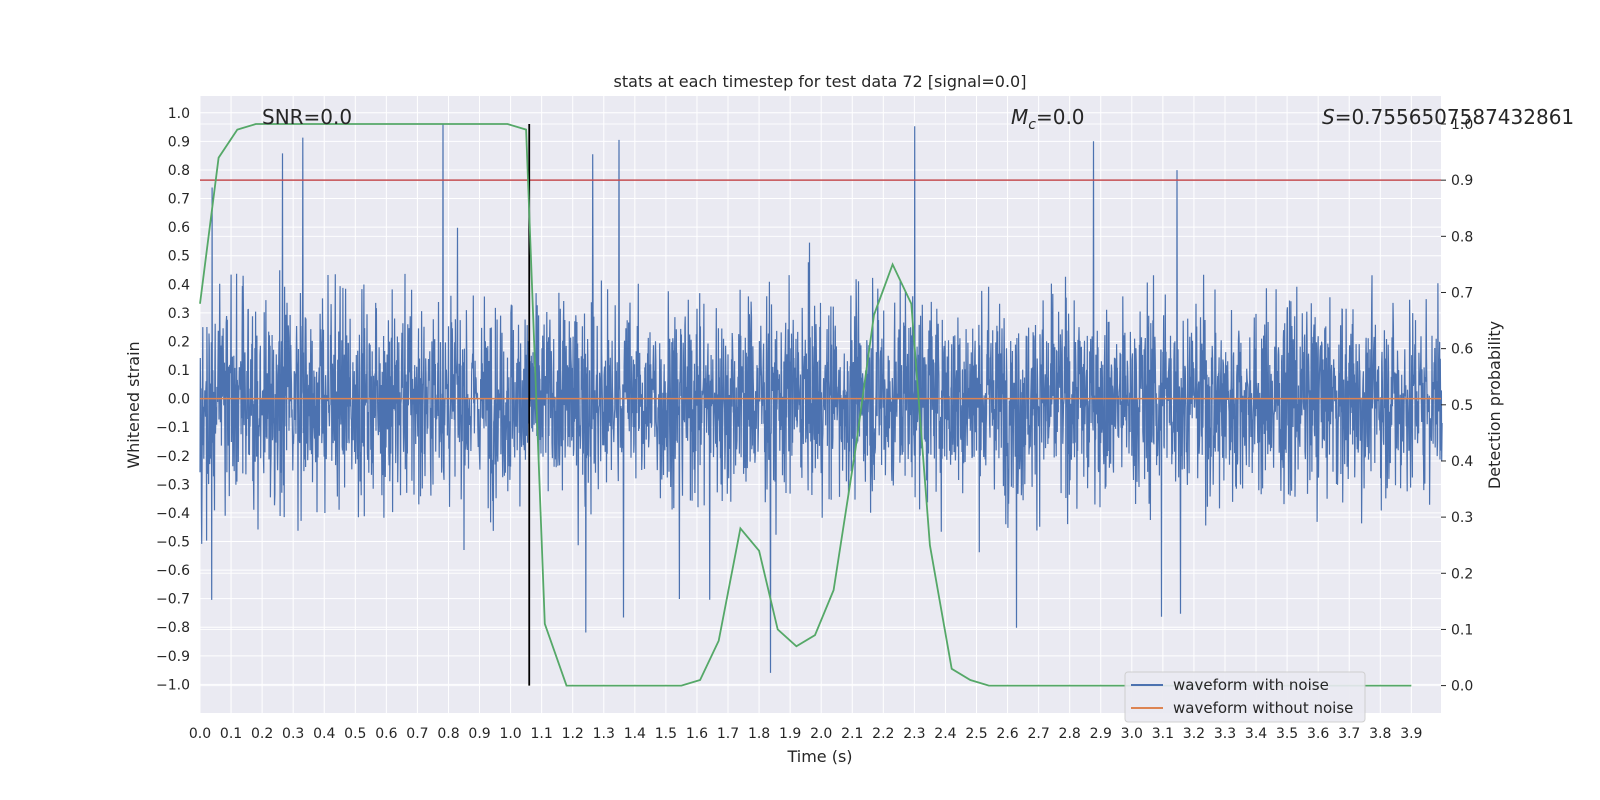  Describe the element at coordinates (307, 117) in the screenshot. I see `snr-annotation: SNR=0.0` at that location.